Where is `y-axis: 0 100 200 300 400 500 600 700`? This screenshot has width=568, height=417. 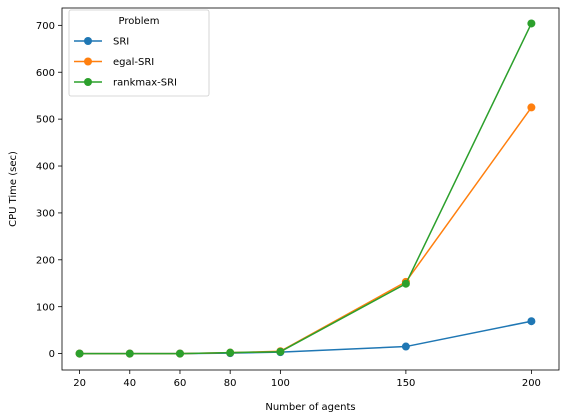 y-axis: 0 100 200 300 400 500 600 700 is located at coordinates (49, 190).